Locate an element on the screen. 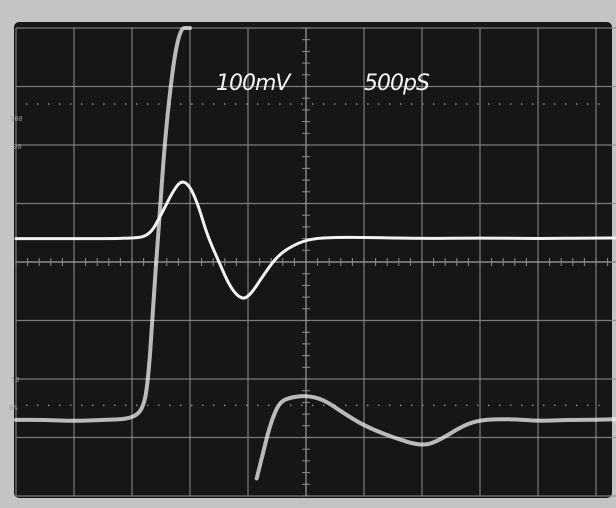 This screenshot has width=616, height=508. time-per-div-readout: 500pS is located at coordinates (397, 83).